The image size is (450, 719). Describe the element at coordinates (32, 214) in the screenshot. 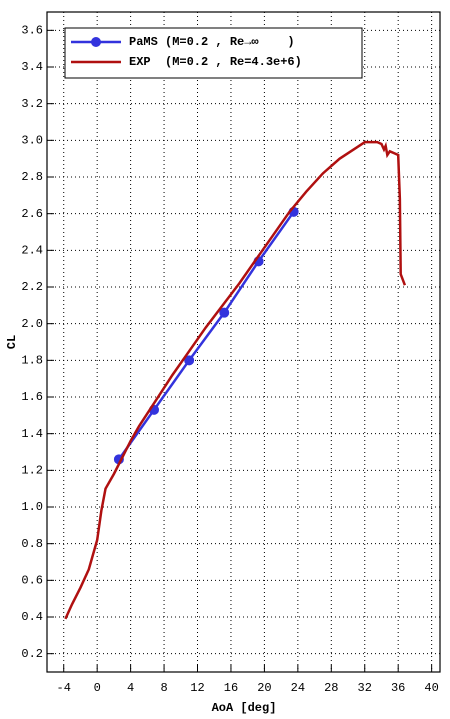

I see `y-tick-label: 2.6` at that location.